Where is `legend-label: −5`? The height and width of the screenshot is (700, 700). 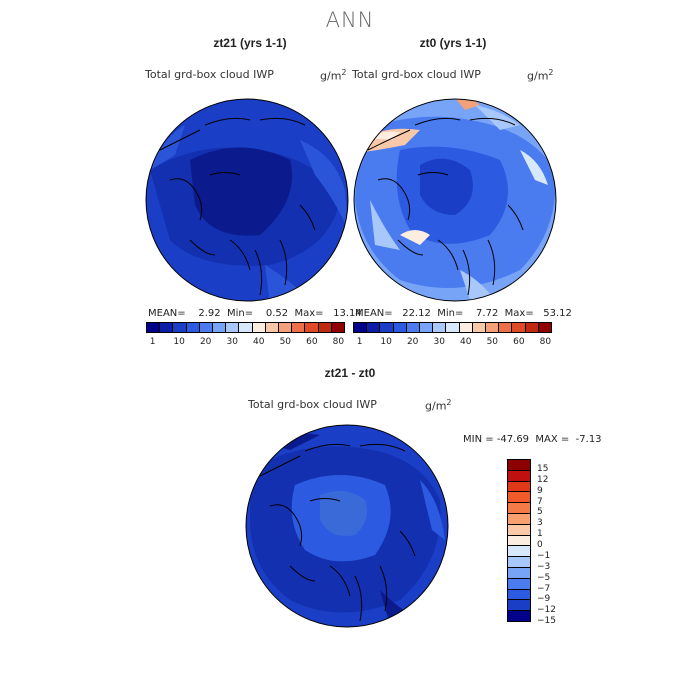
legend-label: −5 is located at coordinates (544, 577).